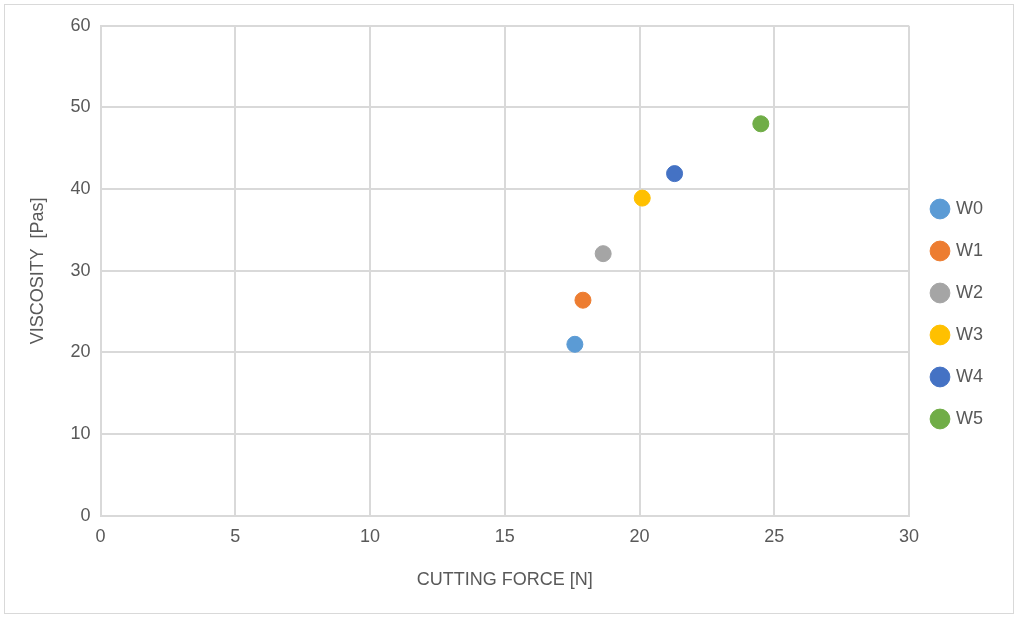  Describe the element at coordinates (969, 207) in the screenshot. I see `legend-label: W0` at that location.